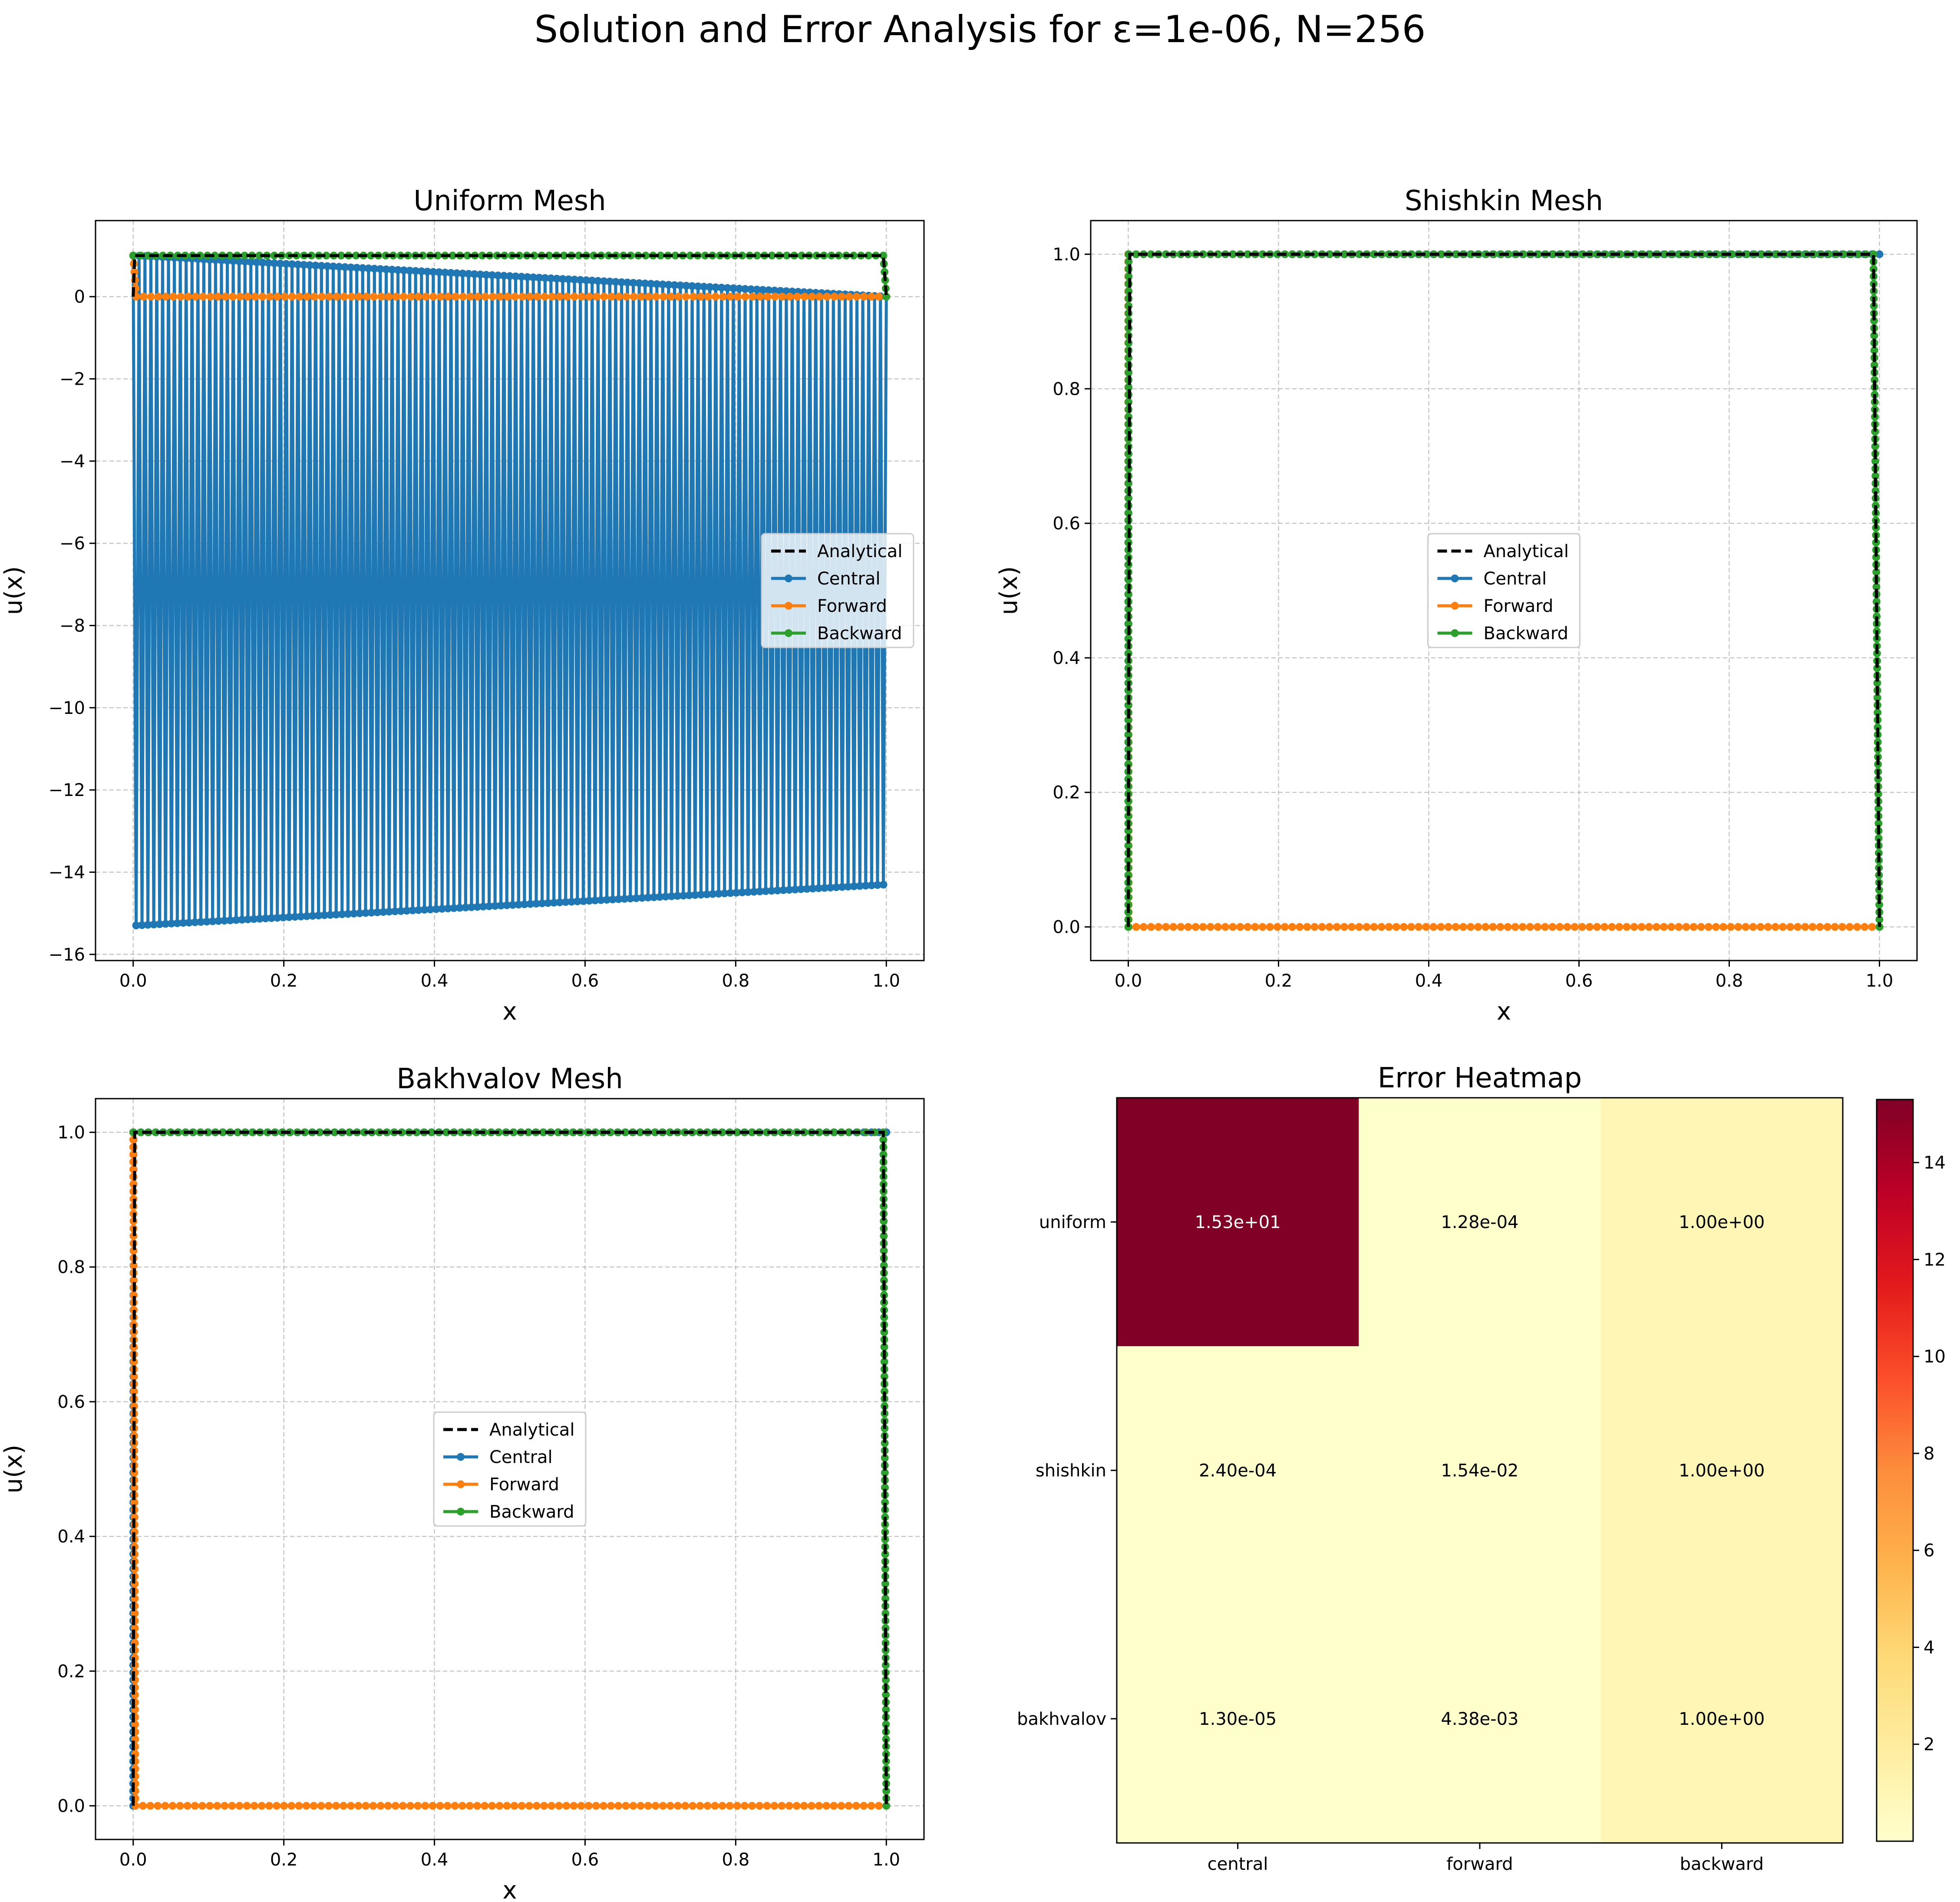 The width and height of the screenshot is (1960, 1902). Describe the element at coordinates (510, 276) in the screenshot. I see `series-backward-markers` at that location.